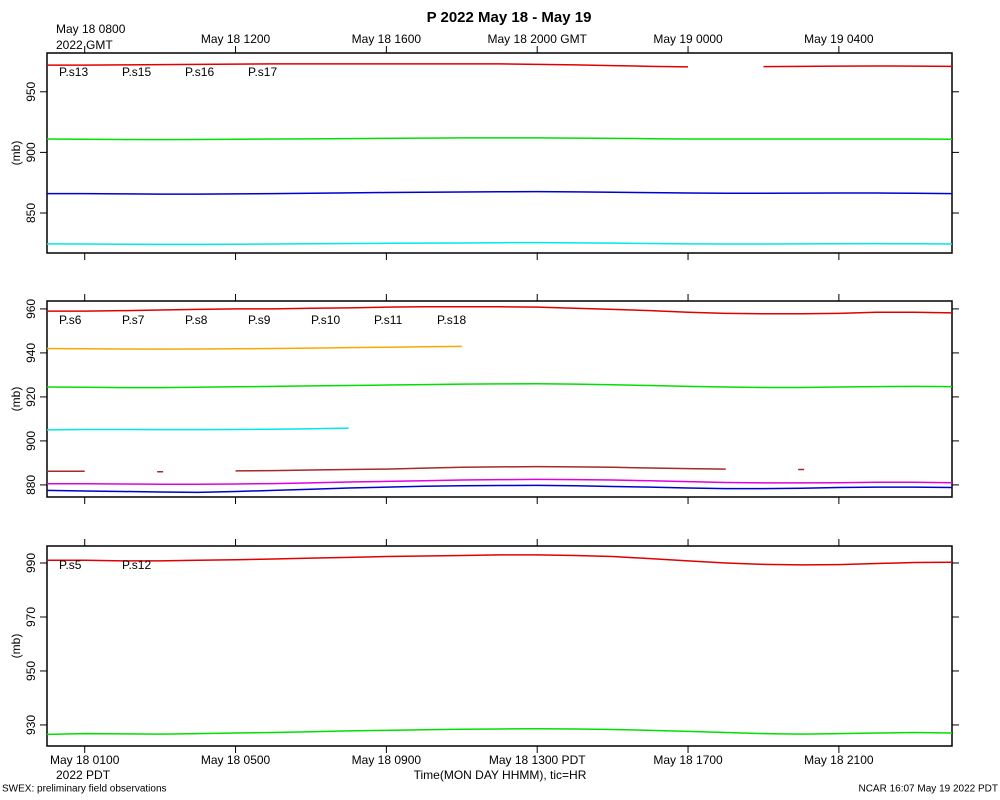 The height and width of the screenshot is (800, 1000). I want to click on legend-label: P.s18, so click(451, 320).